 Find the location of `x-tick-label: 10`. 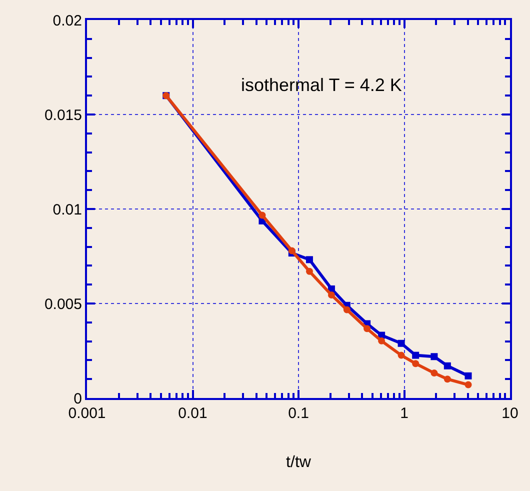

x-tick-label: 10 is located at coordinates (510, 413).